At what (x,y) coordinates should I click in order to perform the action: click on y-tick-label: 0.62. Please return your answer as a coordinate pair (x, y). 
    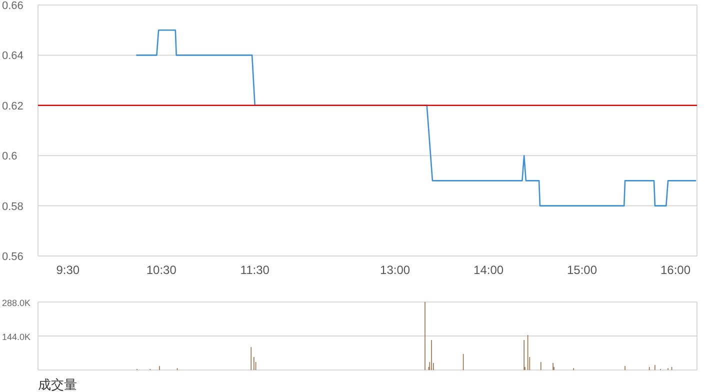
    Looking at the image, I should click on (13, 106).